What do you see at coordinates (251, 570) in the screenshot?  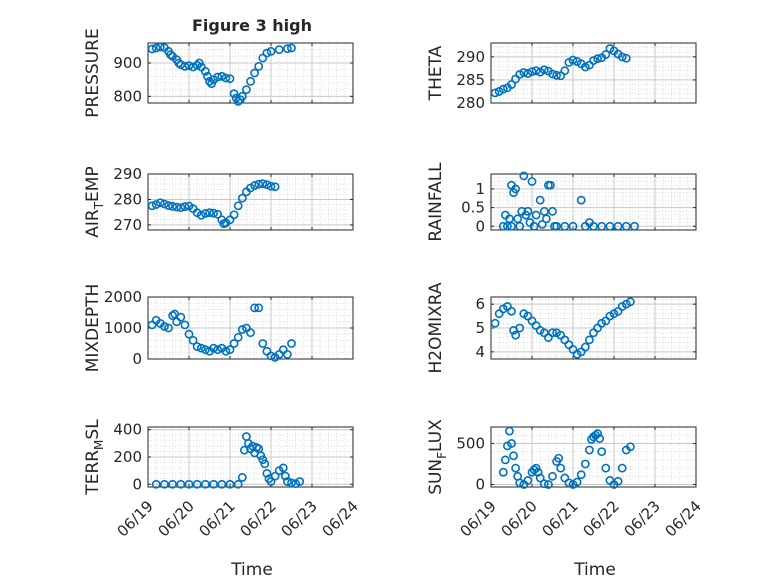 I see `xlabel-left: Time` at bounding box center [251, 570].